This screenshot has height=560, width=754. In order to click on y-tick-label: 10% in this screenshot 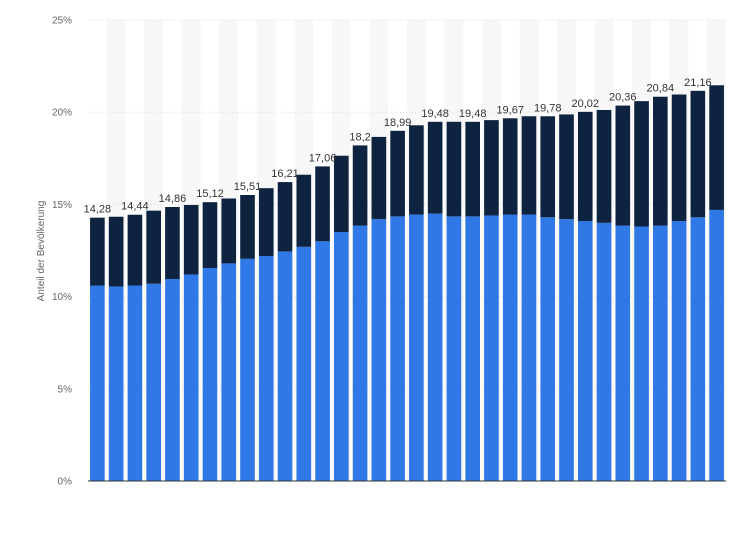, I will do `click(62, 297)`.